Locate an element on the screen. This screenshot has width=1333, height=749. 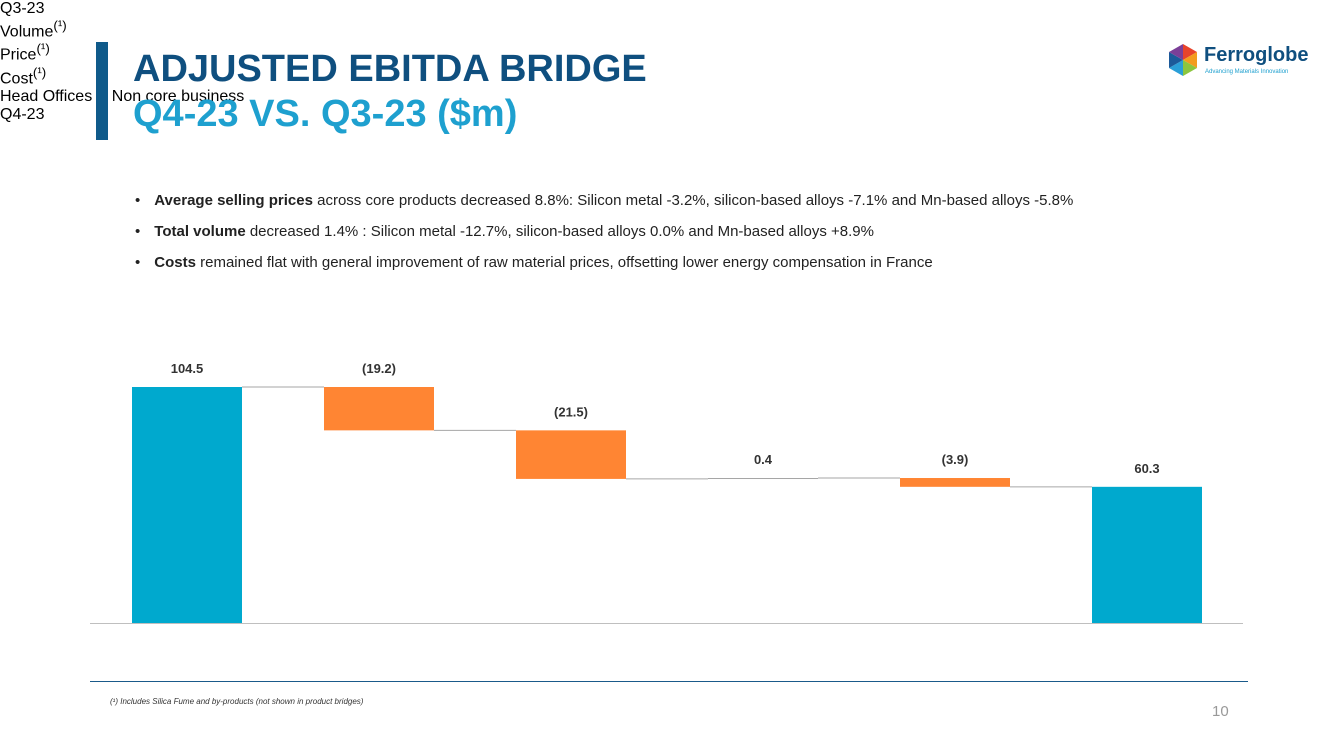
category-label: Volume(¹) is located at coordinates (666, 29).